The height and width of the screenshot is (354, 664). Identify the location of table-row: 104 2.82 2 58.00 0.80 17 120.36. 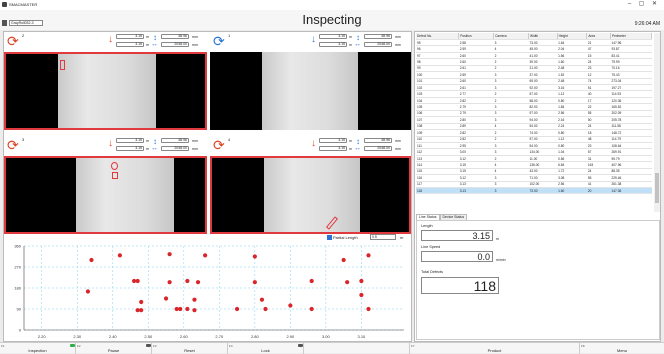
(534, 101).